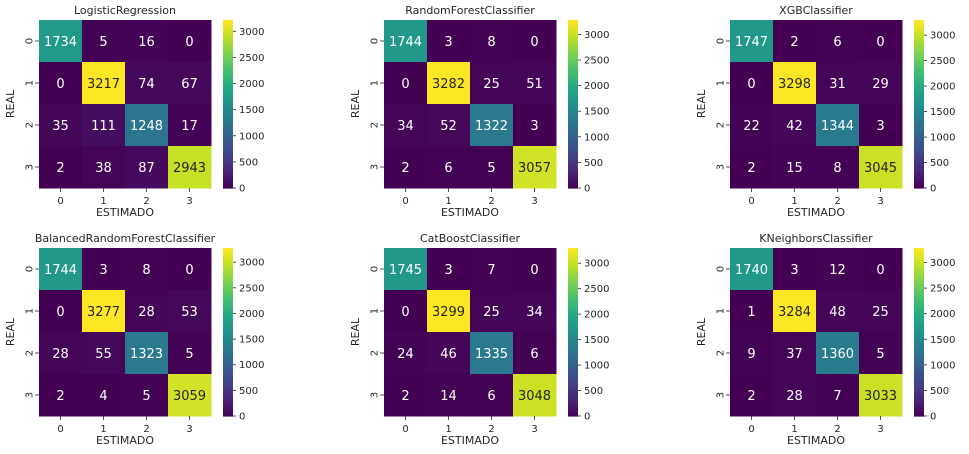 This screenshot has width=969, height=454. I want to click on colorbar-tick-label: 3000, so click(251, 263).